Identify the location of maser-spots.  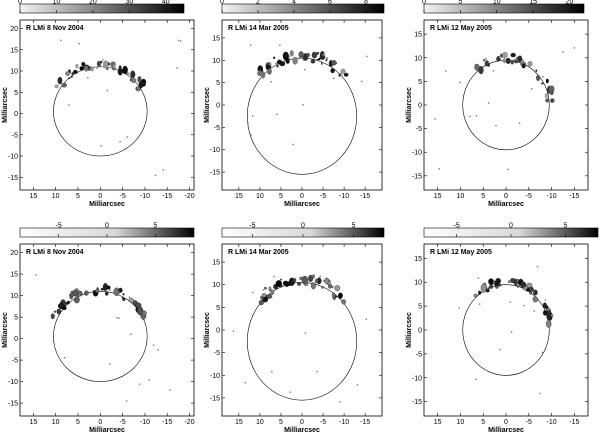
(103, 338).